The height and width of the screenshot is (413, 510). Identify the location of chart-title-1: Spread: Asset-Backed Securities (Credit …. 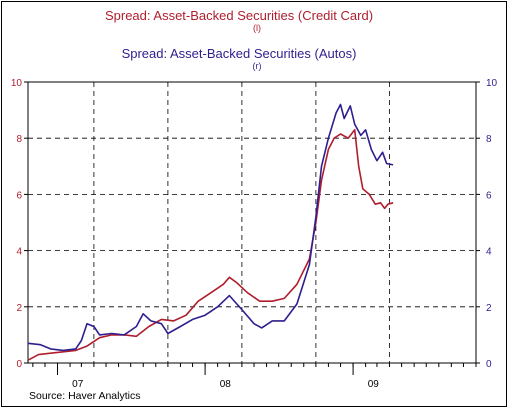
(239, 15).